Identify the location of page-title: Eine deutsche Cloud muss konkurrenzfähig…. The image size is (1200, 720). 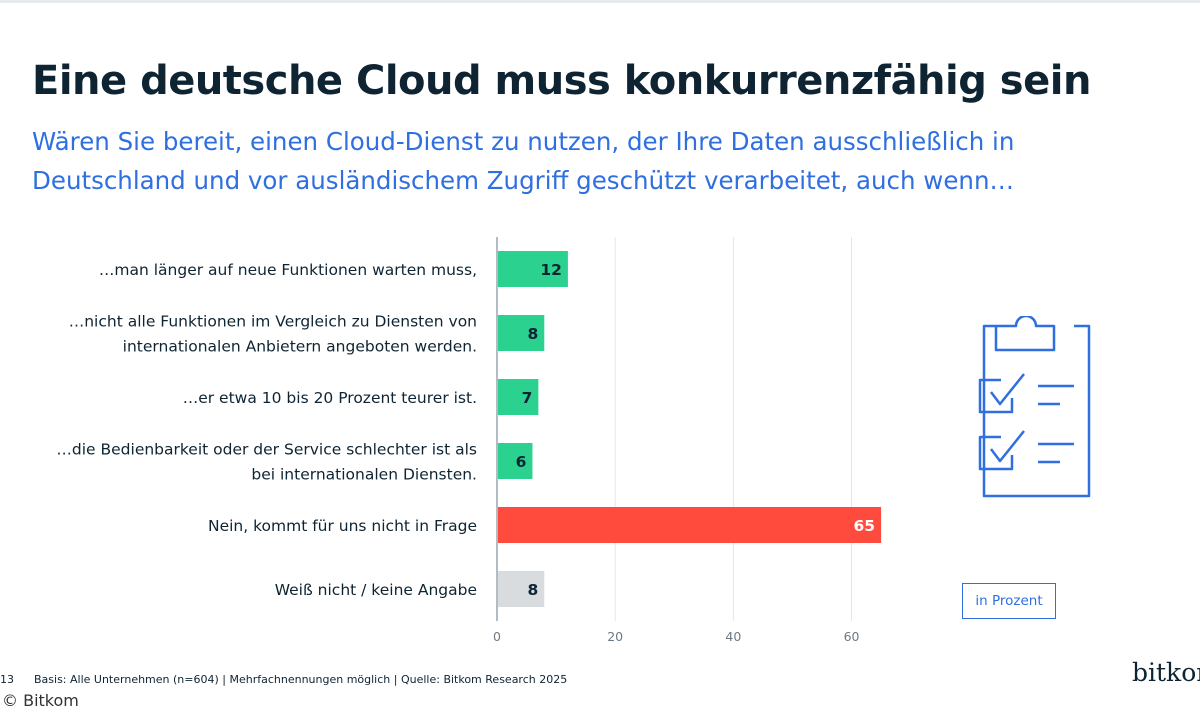
(561, 81).